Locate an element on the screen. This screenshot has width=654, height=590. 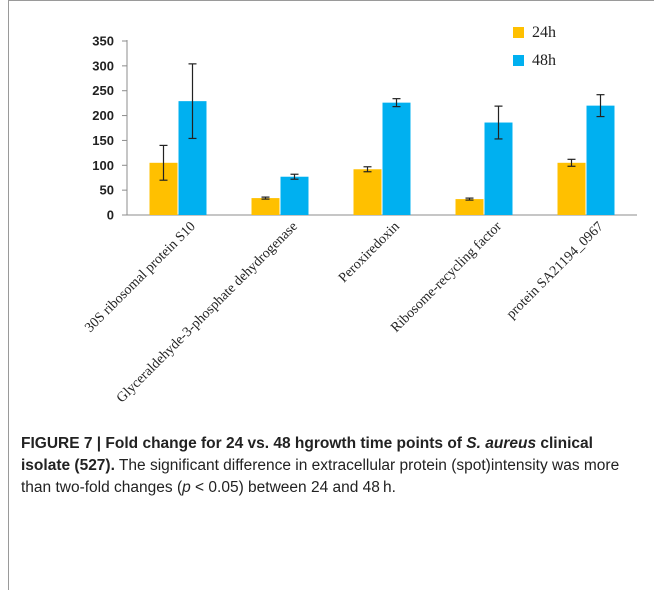
legend-swatch-48h is located at coordinates (518, 60).